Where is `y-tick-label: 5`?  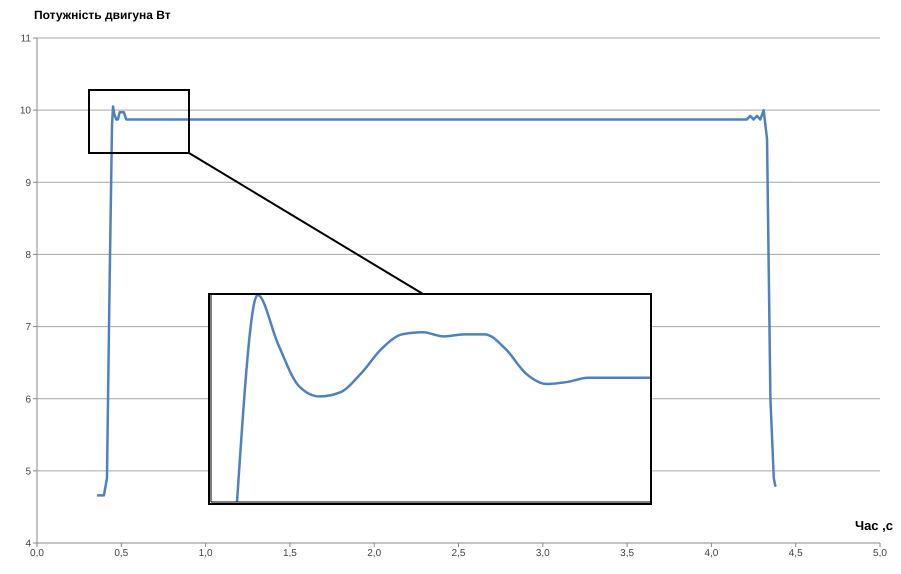
y-tick-label: 5 is located at coordinates (28, 472).